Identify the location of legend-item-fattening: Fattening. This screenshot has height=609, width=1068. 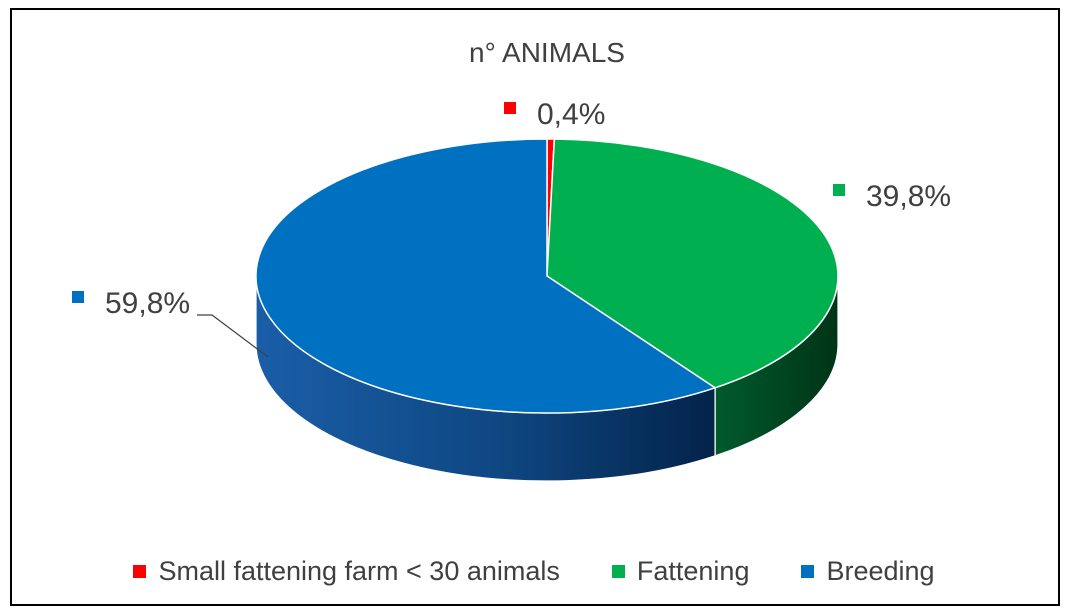
(680, 571).